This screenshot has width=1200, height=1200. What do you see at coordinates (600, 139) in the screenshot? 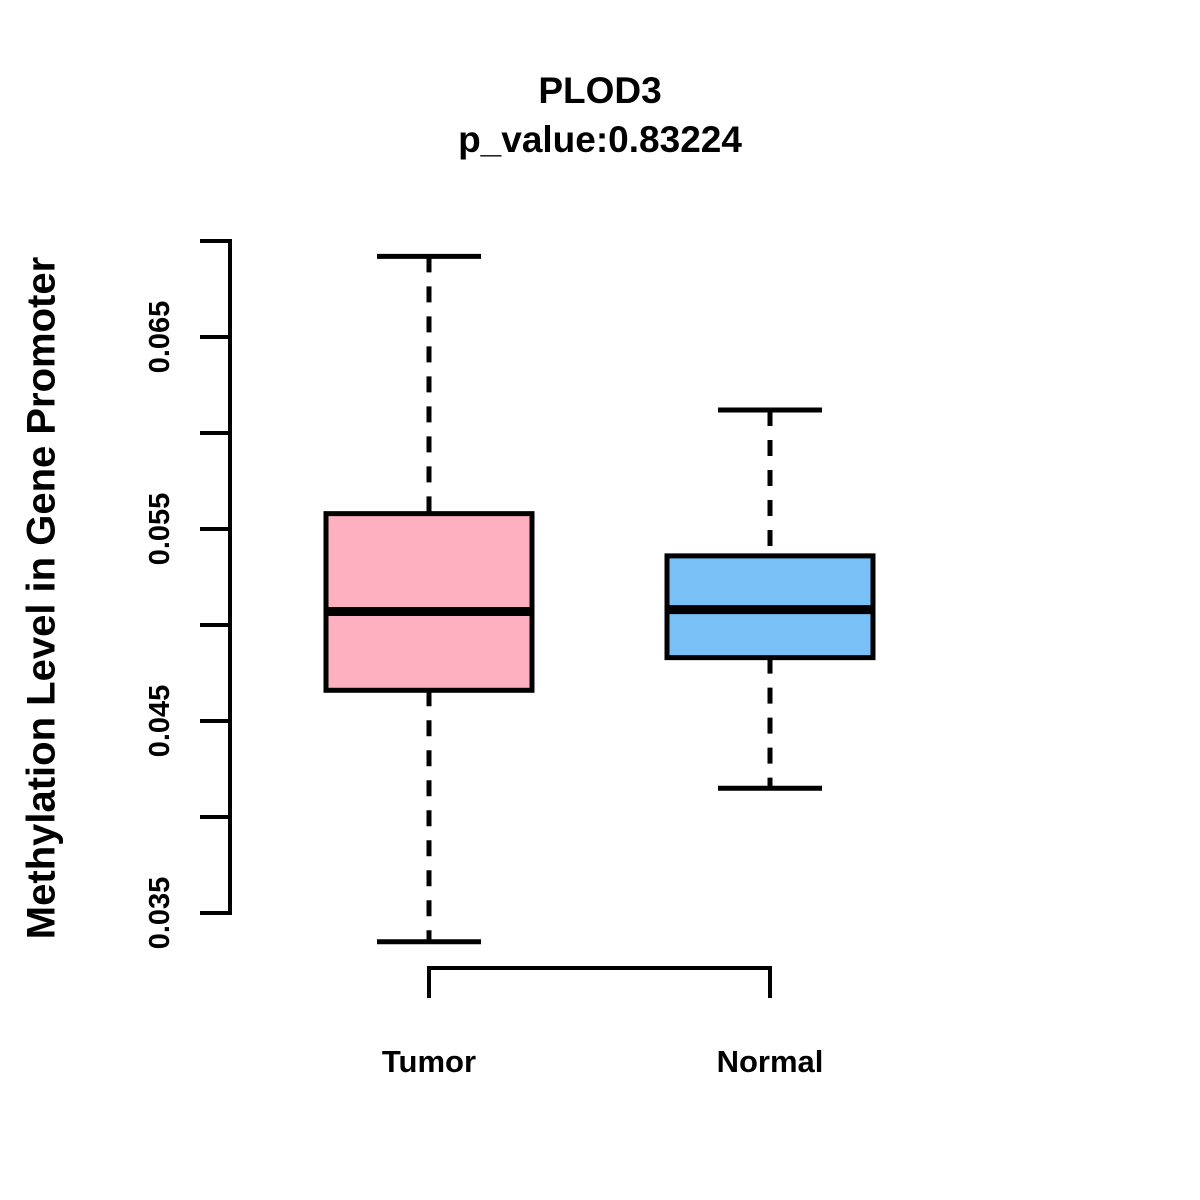
I see `chart-subtitle: p_value:0.83224` at bounding box center [600, 139].